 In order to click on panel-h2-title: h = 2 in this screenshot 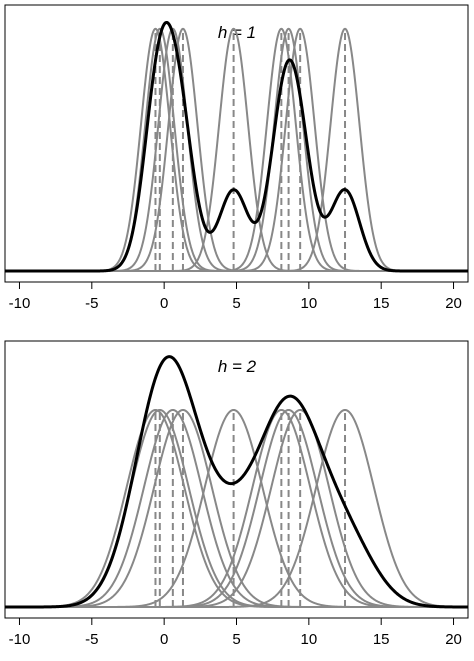, I will do `click(237, 366)`.